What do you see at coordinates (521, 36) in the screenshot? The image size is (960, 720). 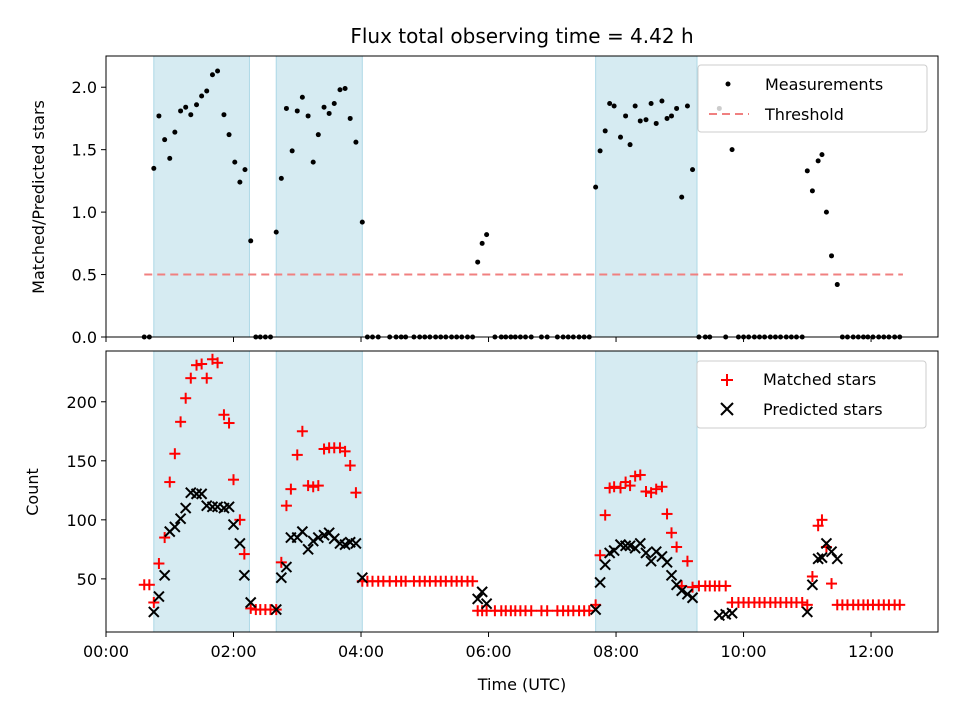 I see `chart-title: Flux total observing time = 4.42 h` at bounding box center [521, 36].